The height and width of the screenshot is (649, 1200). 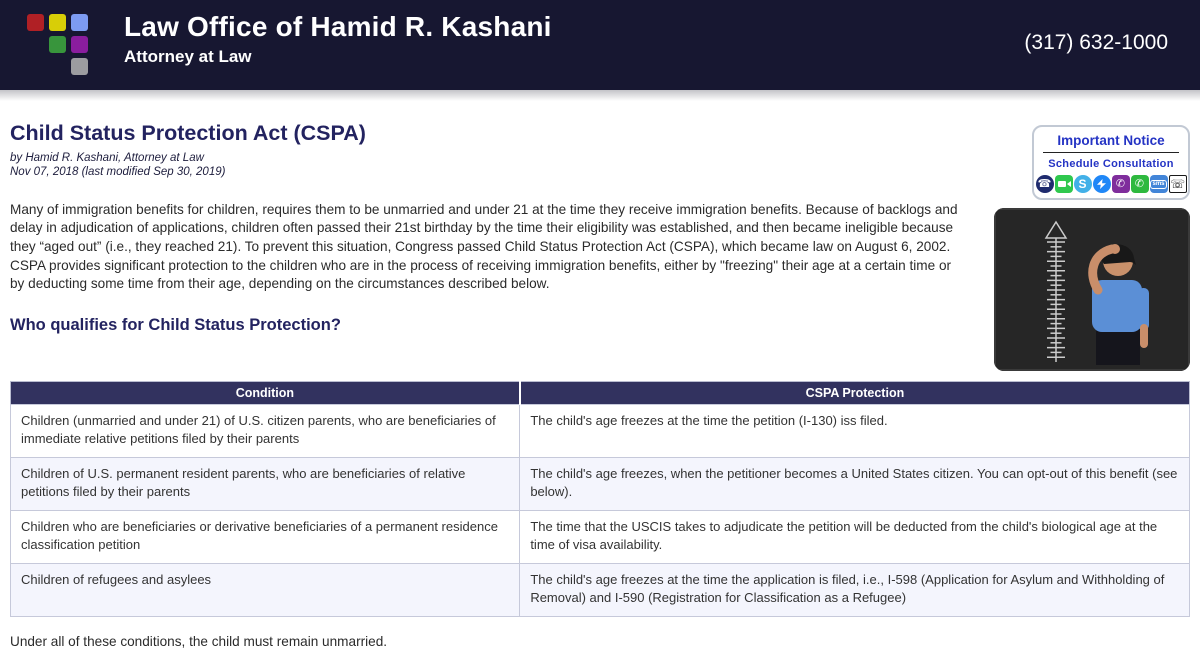 What do you see at coordinates (188, 56) in the screenshot?
I see `site-subtitle: Attorney at Law` at bounding box center [188, 56].